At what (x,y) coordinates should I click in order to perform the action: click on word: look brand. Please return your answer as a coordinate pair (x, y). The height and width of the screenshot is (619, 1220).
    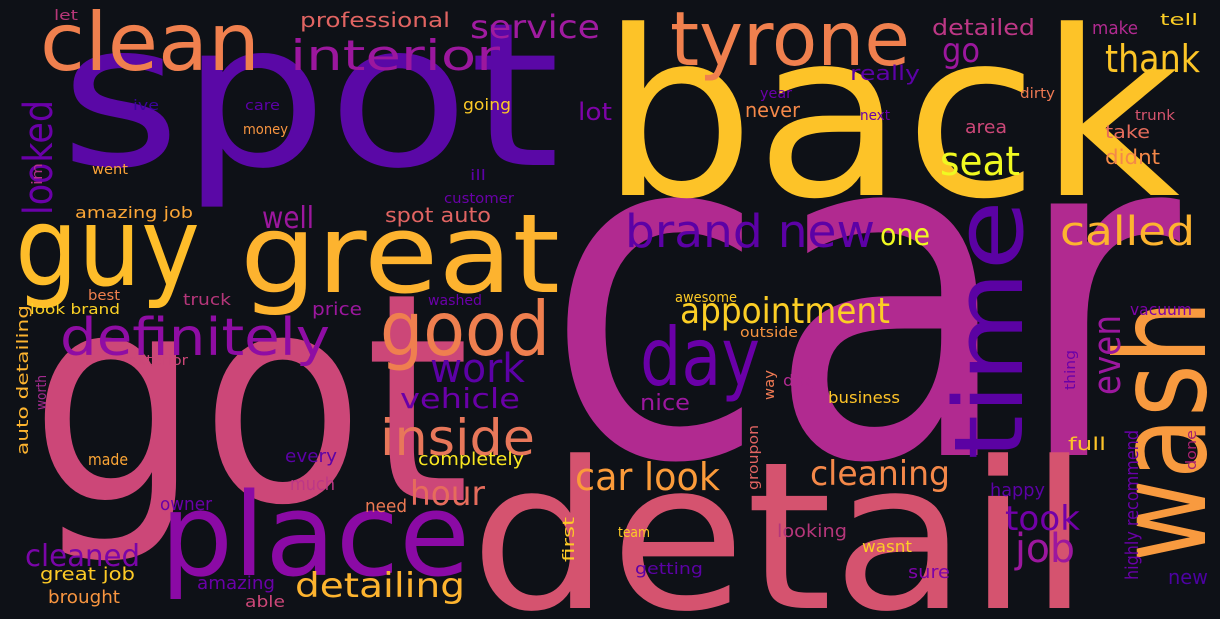
    Looking at the image, I should click on (75, 310).